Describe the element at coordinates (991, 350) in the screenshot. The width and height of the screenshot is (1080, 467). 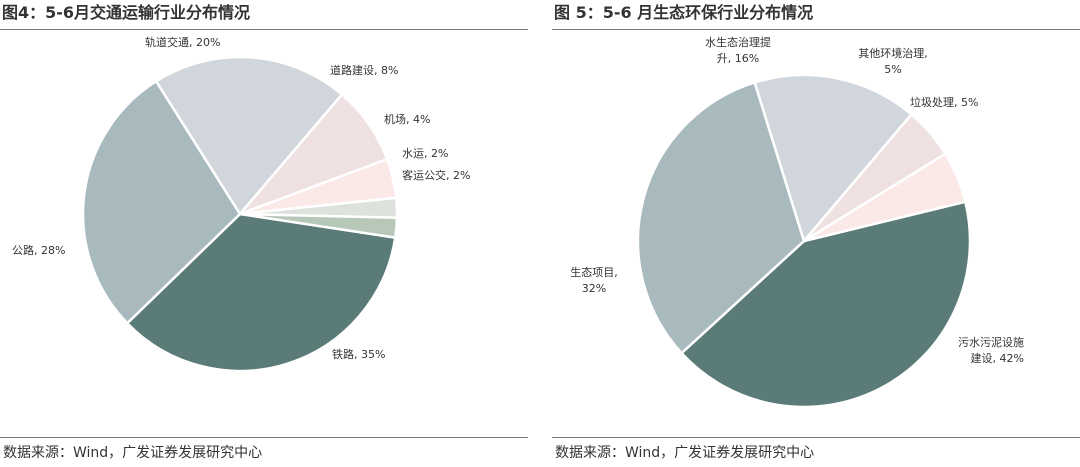
I see `slice-label: 污水污泥设施建设, 42%` at that location.